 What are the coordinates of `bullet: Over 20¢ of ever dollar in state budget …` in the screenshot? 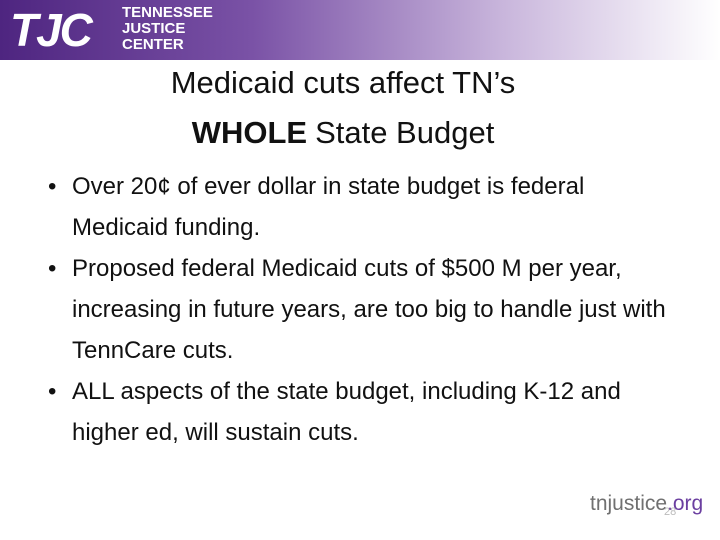 It's located at (363, 207).